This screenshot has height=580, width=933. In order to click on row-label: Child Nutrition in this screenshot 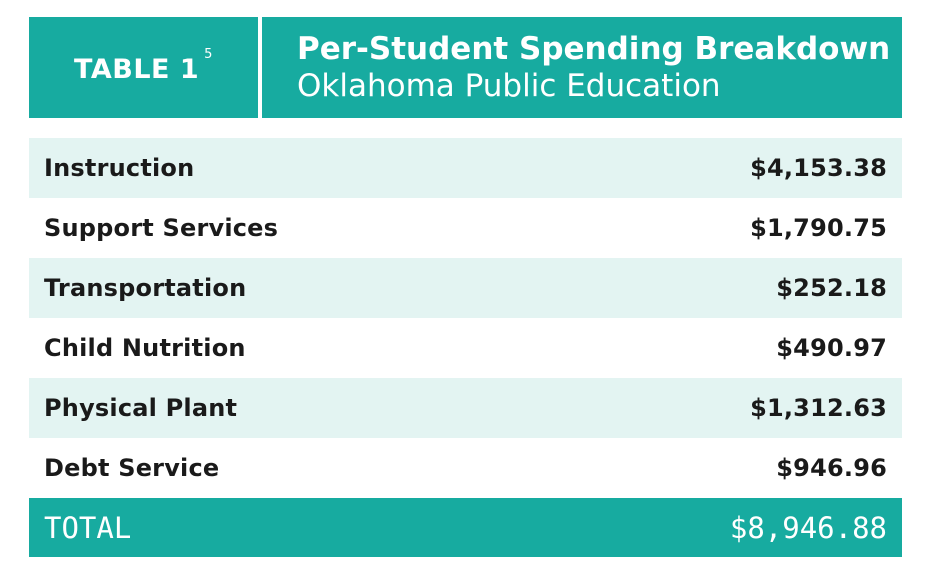, I will do `click(145, 348)`.